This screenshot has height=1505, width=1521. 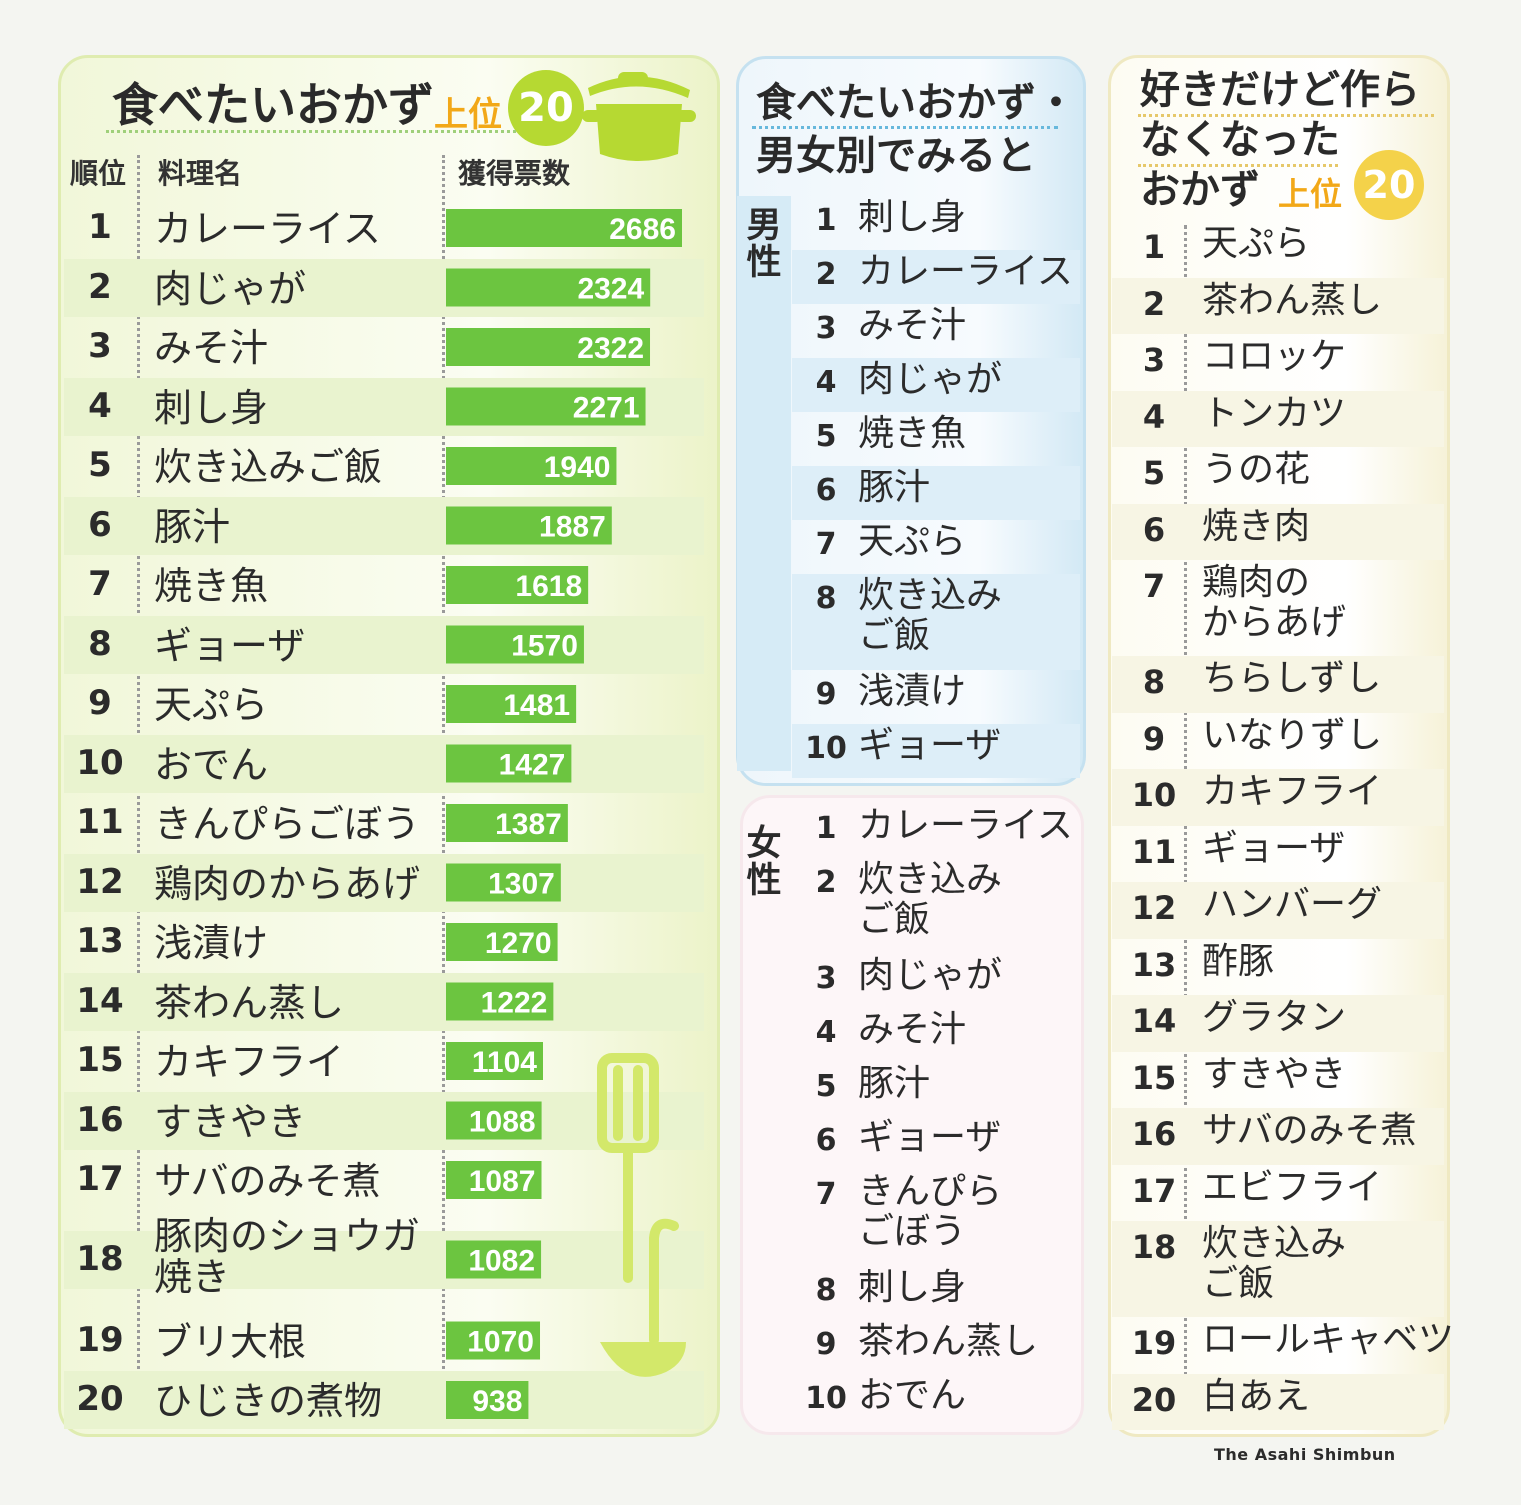 I want to click on rank-number: 15, so click(x=100, y=1060).